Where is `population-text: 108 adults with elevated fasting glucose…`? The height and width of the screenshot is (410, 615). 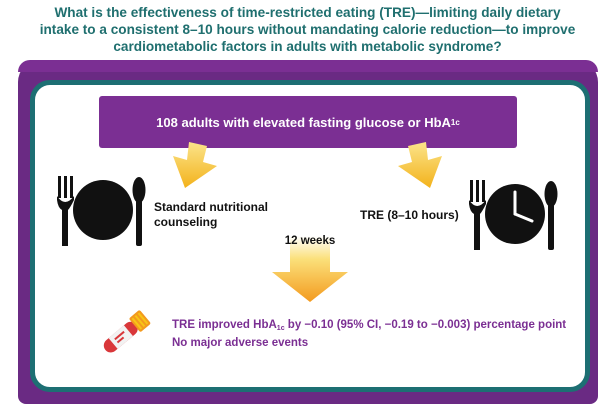
population-text: 108 adults with elevated fasting glucose… is located at coordinates (303, 122).